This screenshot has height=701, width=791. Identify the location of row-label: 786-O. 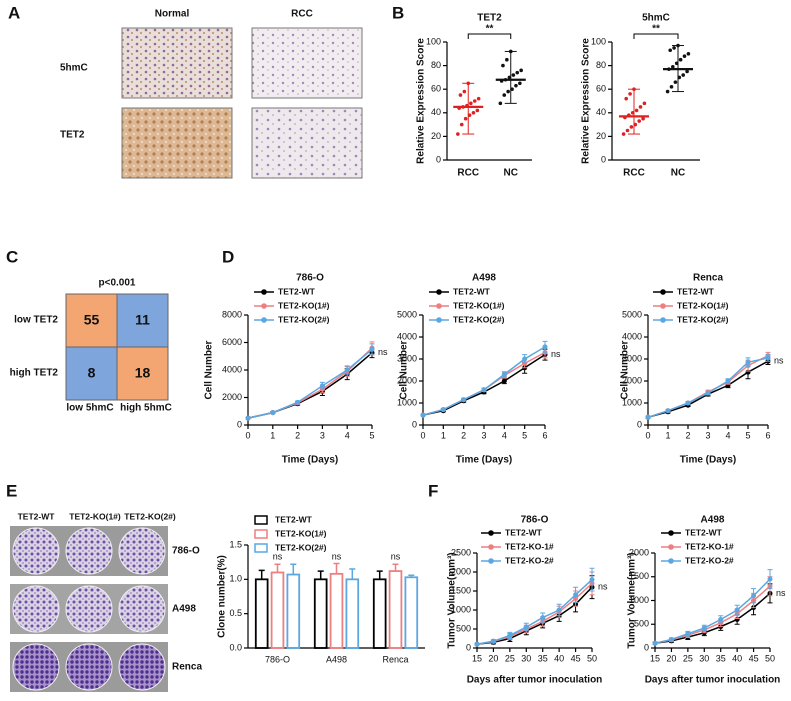
(186, 551).